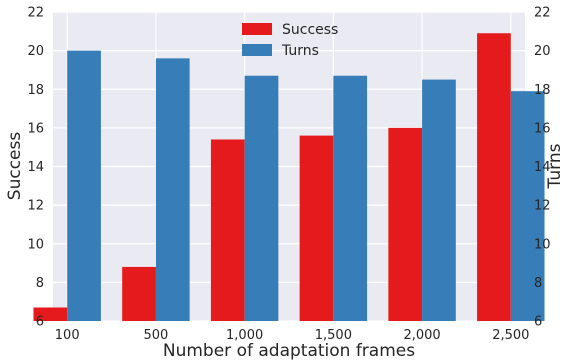 Image resolution: width=567 pixels, height=360 pixels. Describe the element at coordinates (421, 335) in the screenshot. I see `x-tick-label: 2,000` at that location.